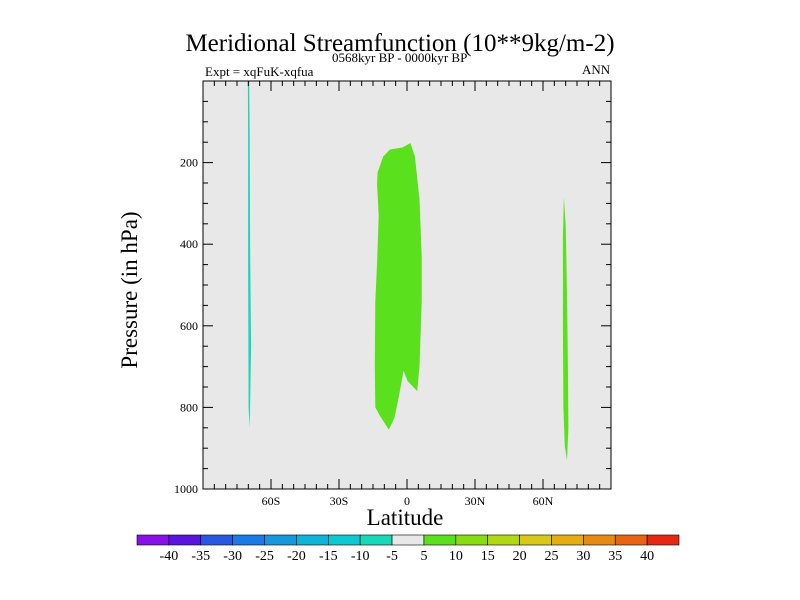 The image size is (800, 600). Describe the element at coordinates (259, 71) in the screenshot. I see `experiment-label: Expt = xqFuK-xqfua` at that location.